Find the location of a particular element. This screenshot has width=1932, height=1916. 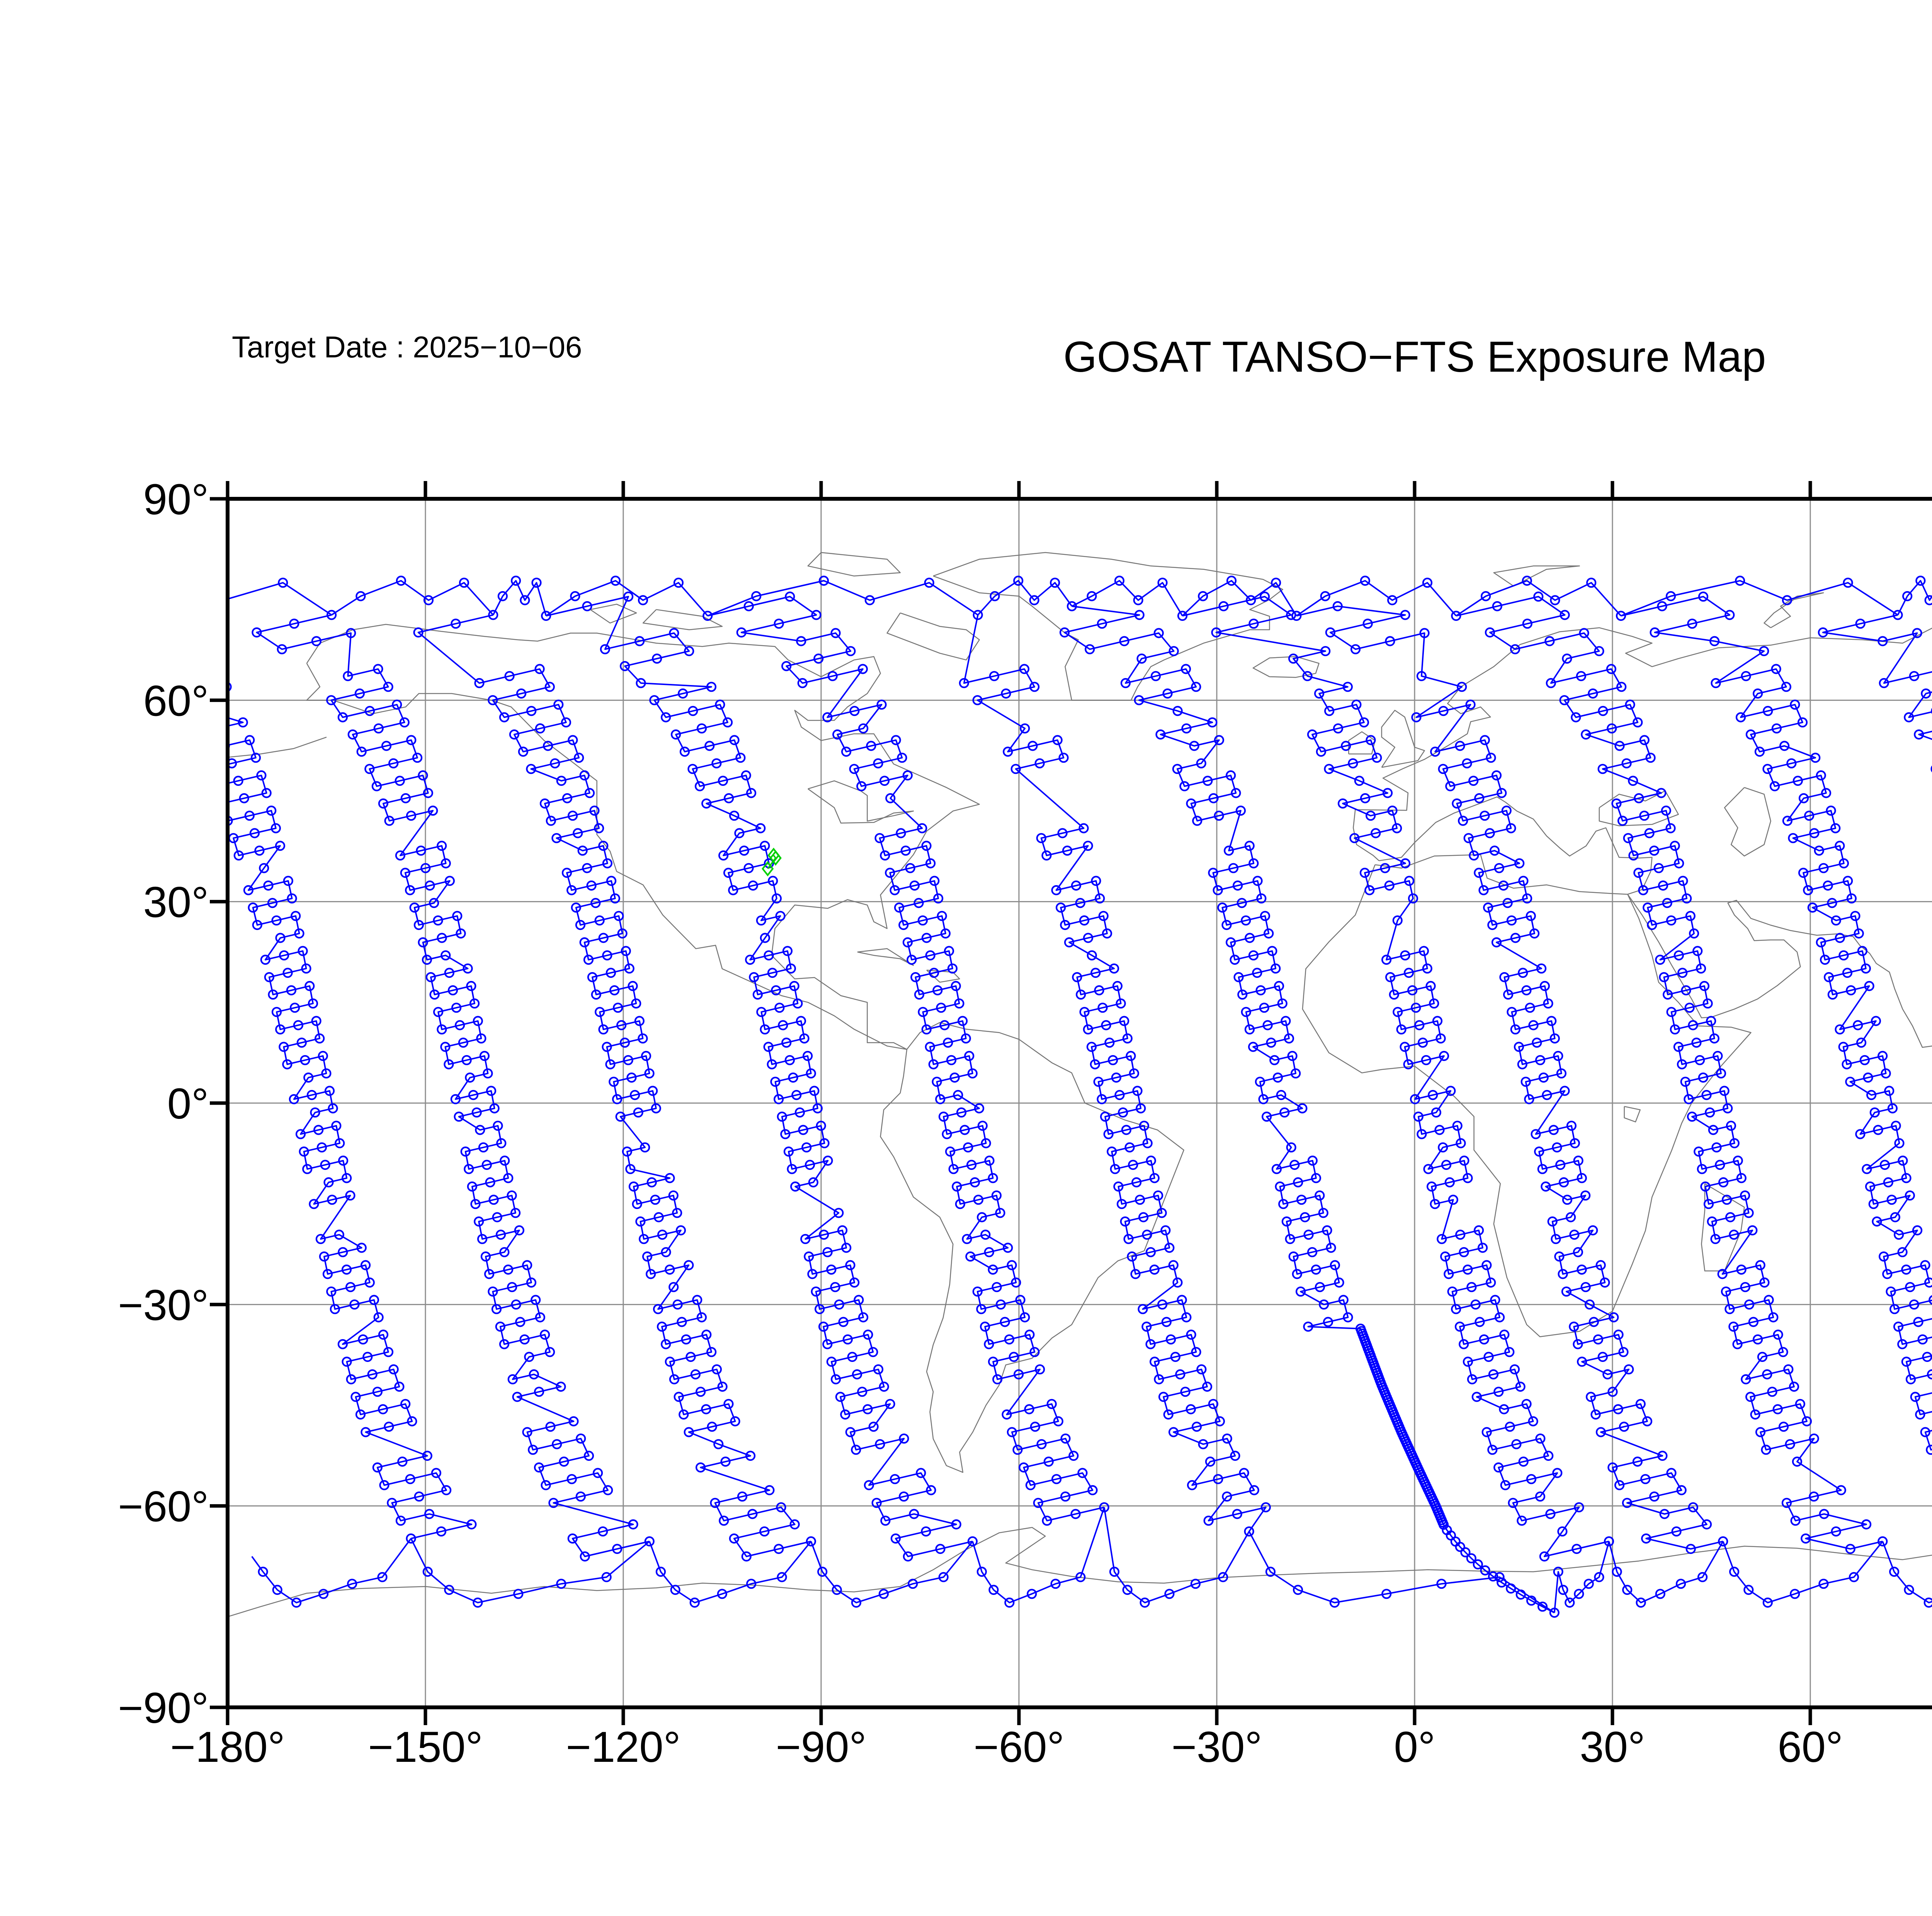

y-tick-label: −30° is located at coordinates (163, 1305).